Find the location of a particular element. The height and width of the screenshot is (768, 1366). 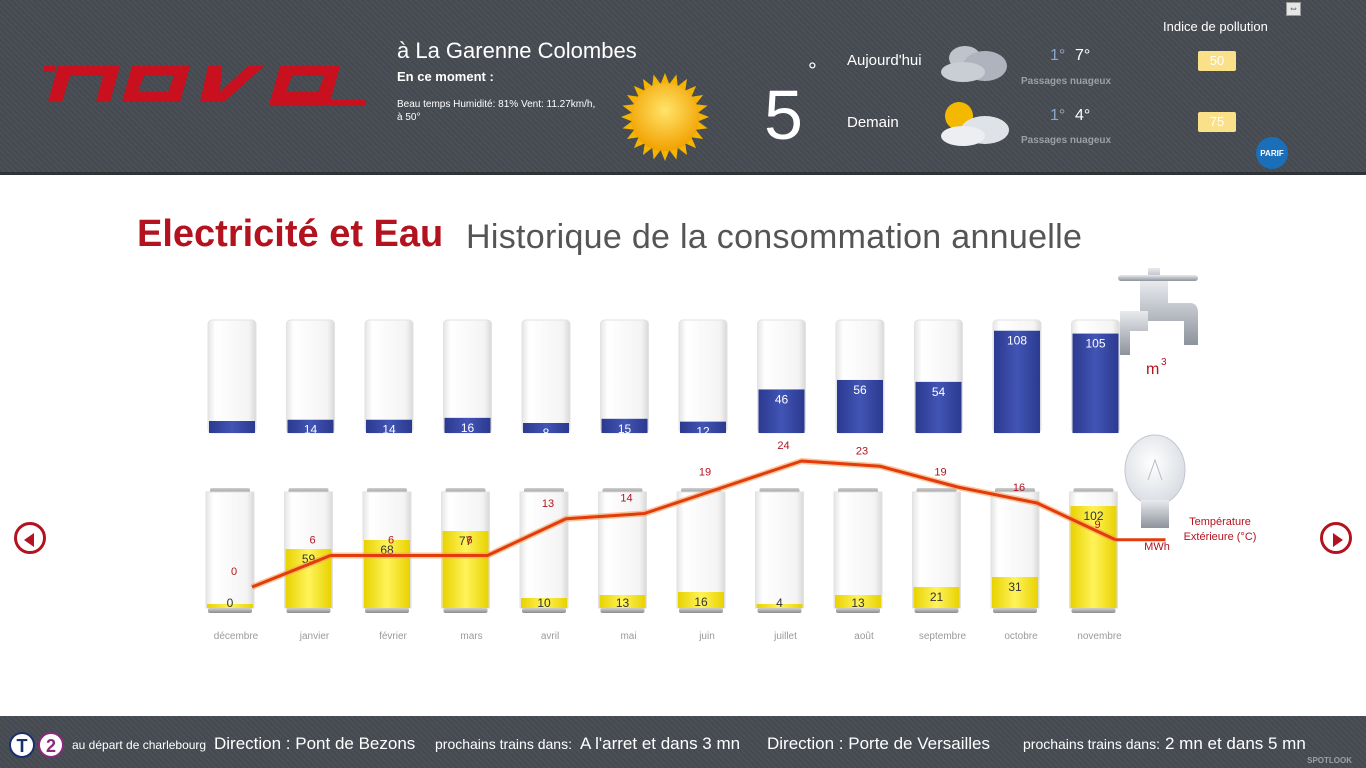

pollution-today-badge: 50 is located at coordinates (1217, 61).